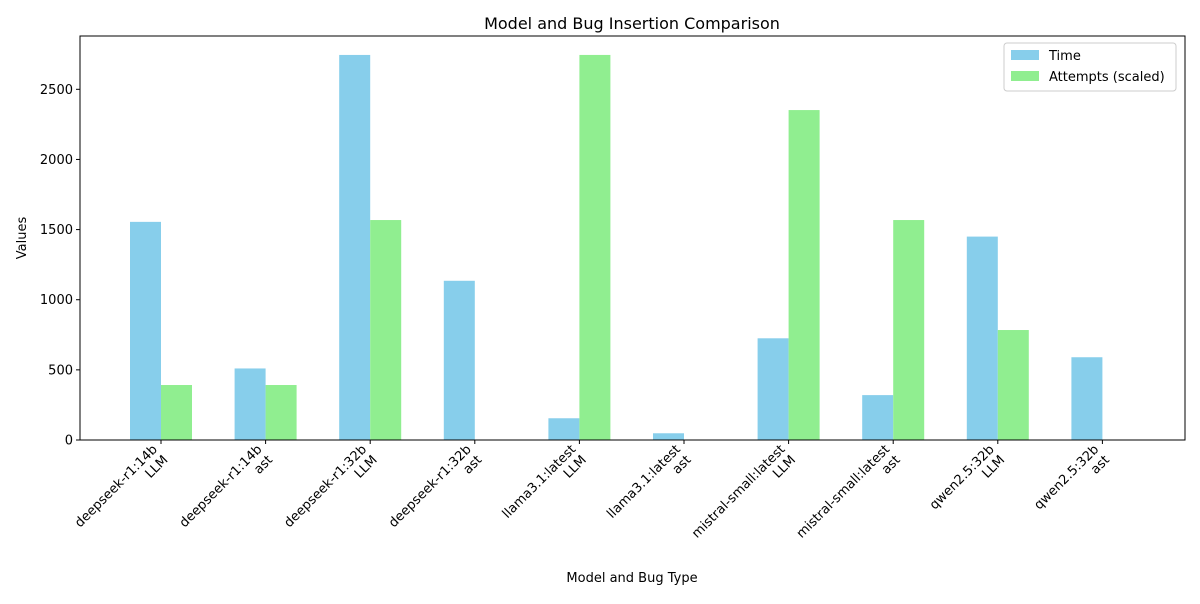 The image size is (1200, 604). I want to click on y-tick-label: 1000, so click(56, 300).